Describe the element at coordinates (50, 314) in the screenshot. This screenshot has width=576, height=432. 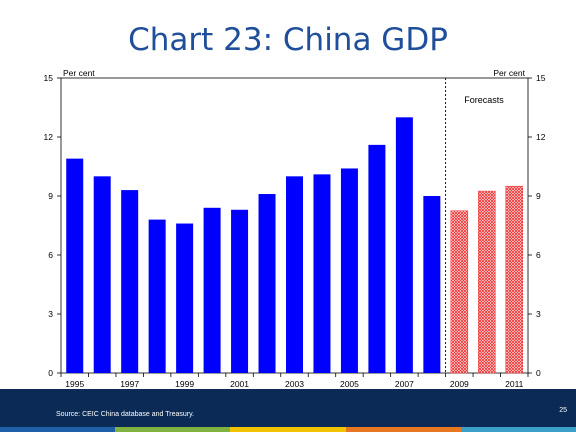
I see `y-tick-label-left: 3` at that location.